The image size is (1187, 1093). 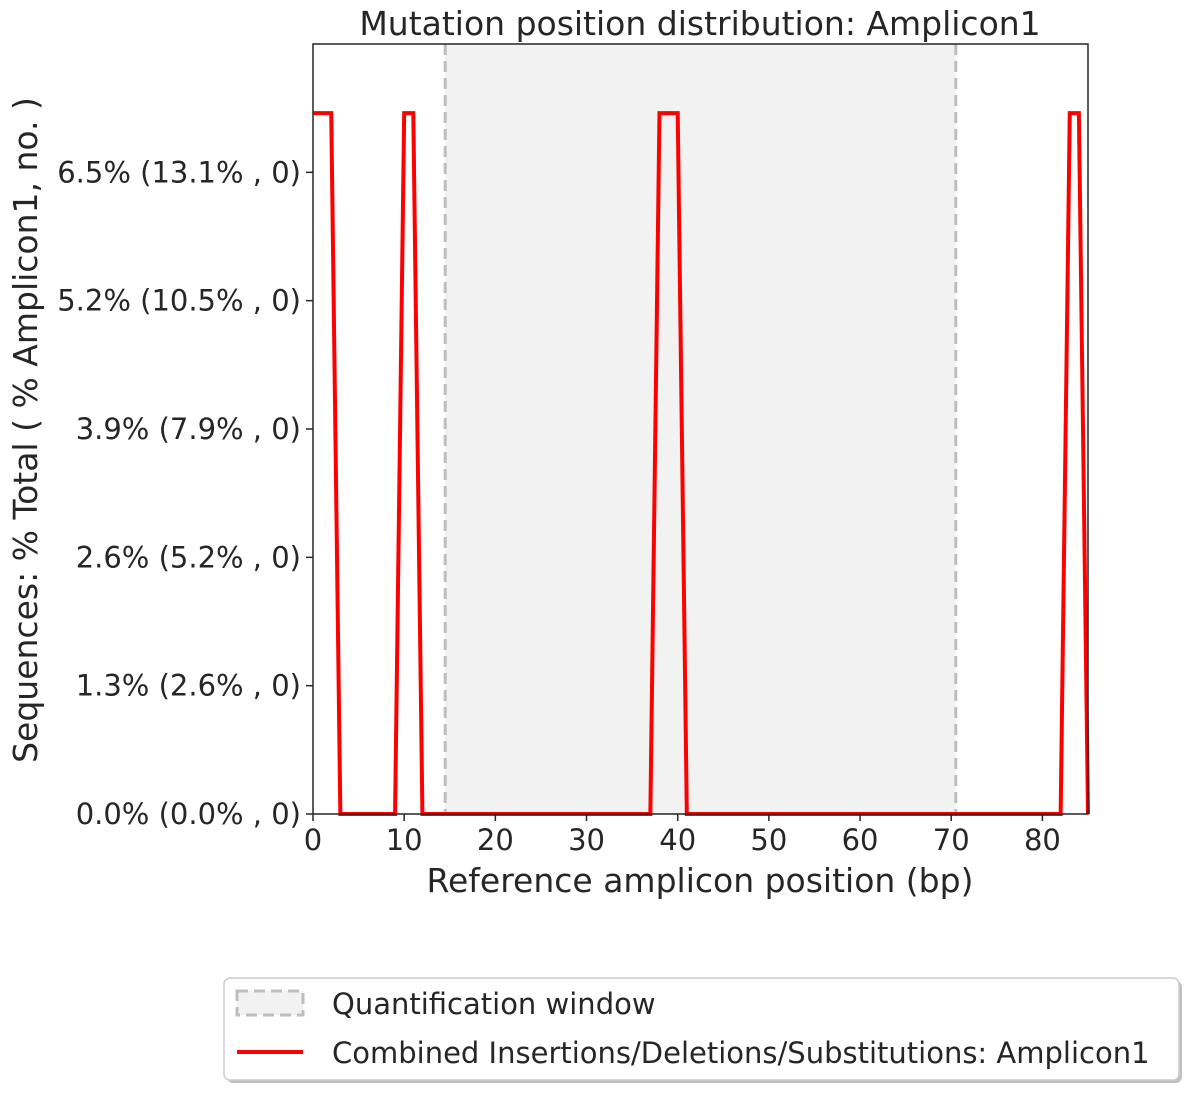 I want to click on y-tick-label: 6.5% (13.1% , 0), so click(x=179, y=172).